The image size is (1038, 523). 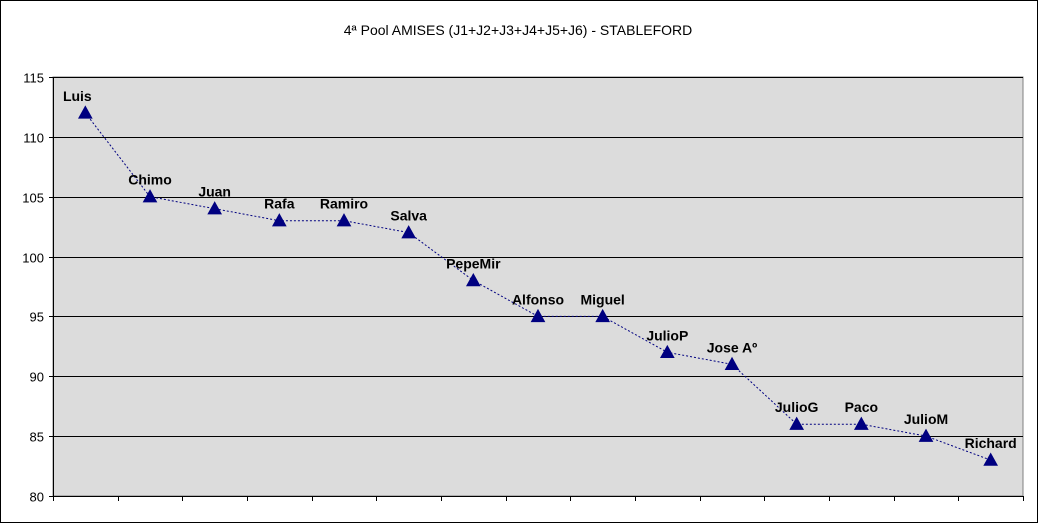 What do you see at coordinates (408, 216) in the screenshot?
I see `data-label: Salva` at bounding box center [408, 216].